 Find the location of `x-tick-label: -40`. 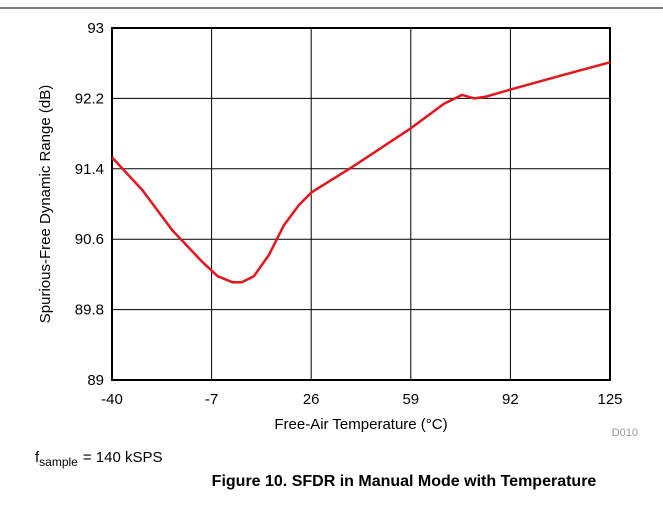

x-tick-label: -40 is located at coordinates (112, 399).